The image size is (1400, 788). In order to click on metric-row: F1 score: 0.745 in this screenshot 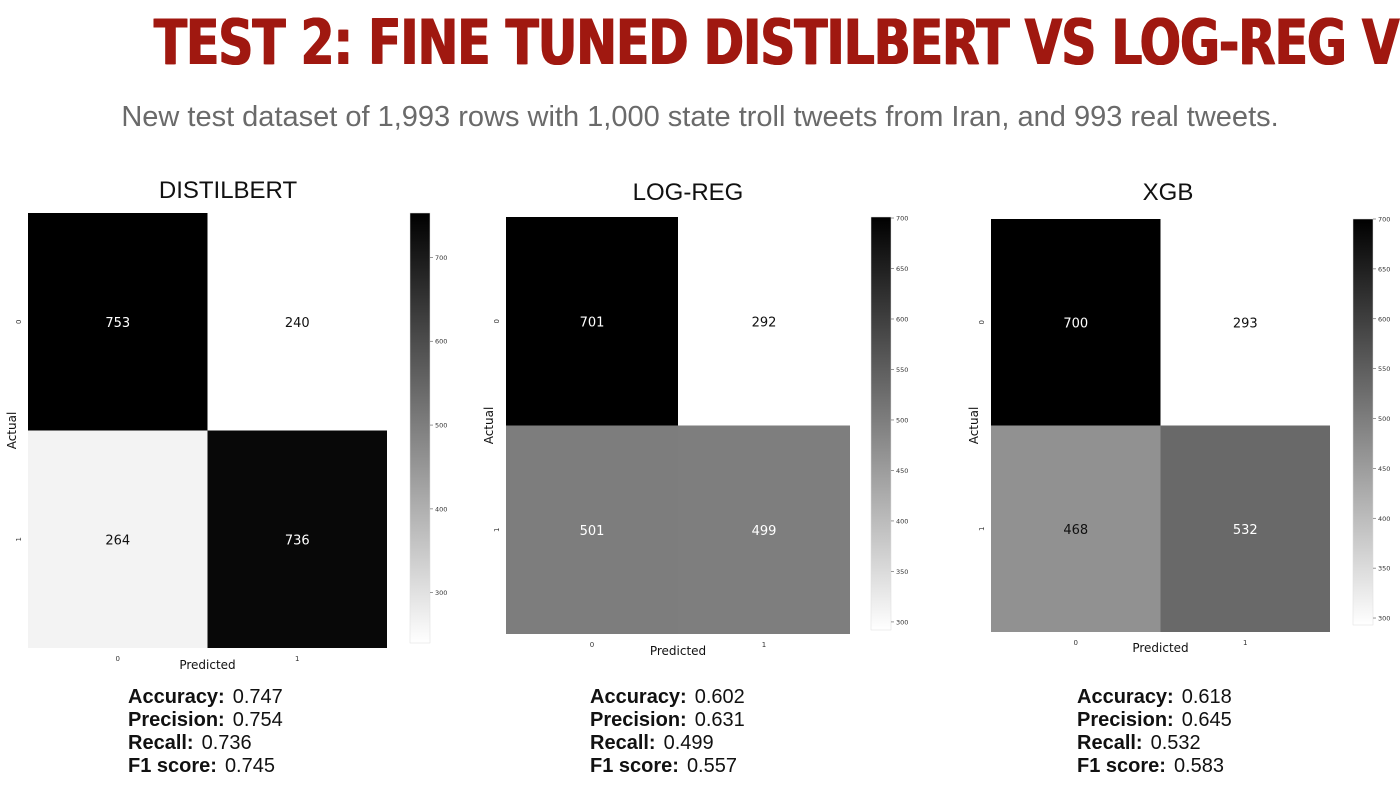, I will do `click(205, 766)`.